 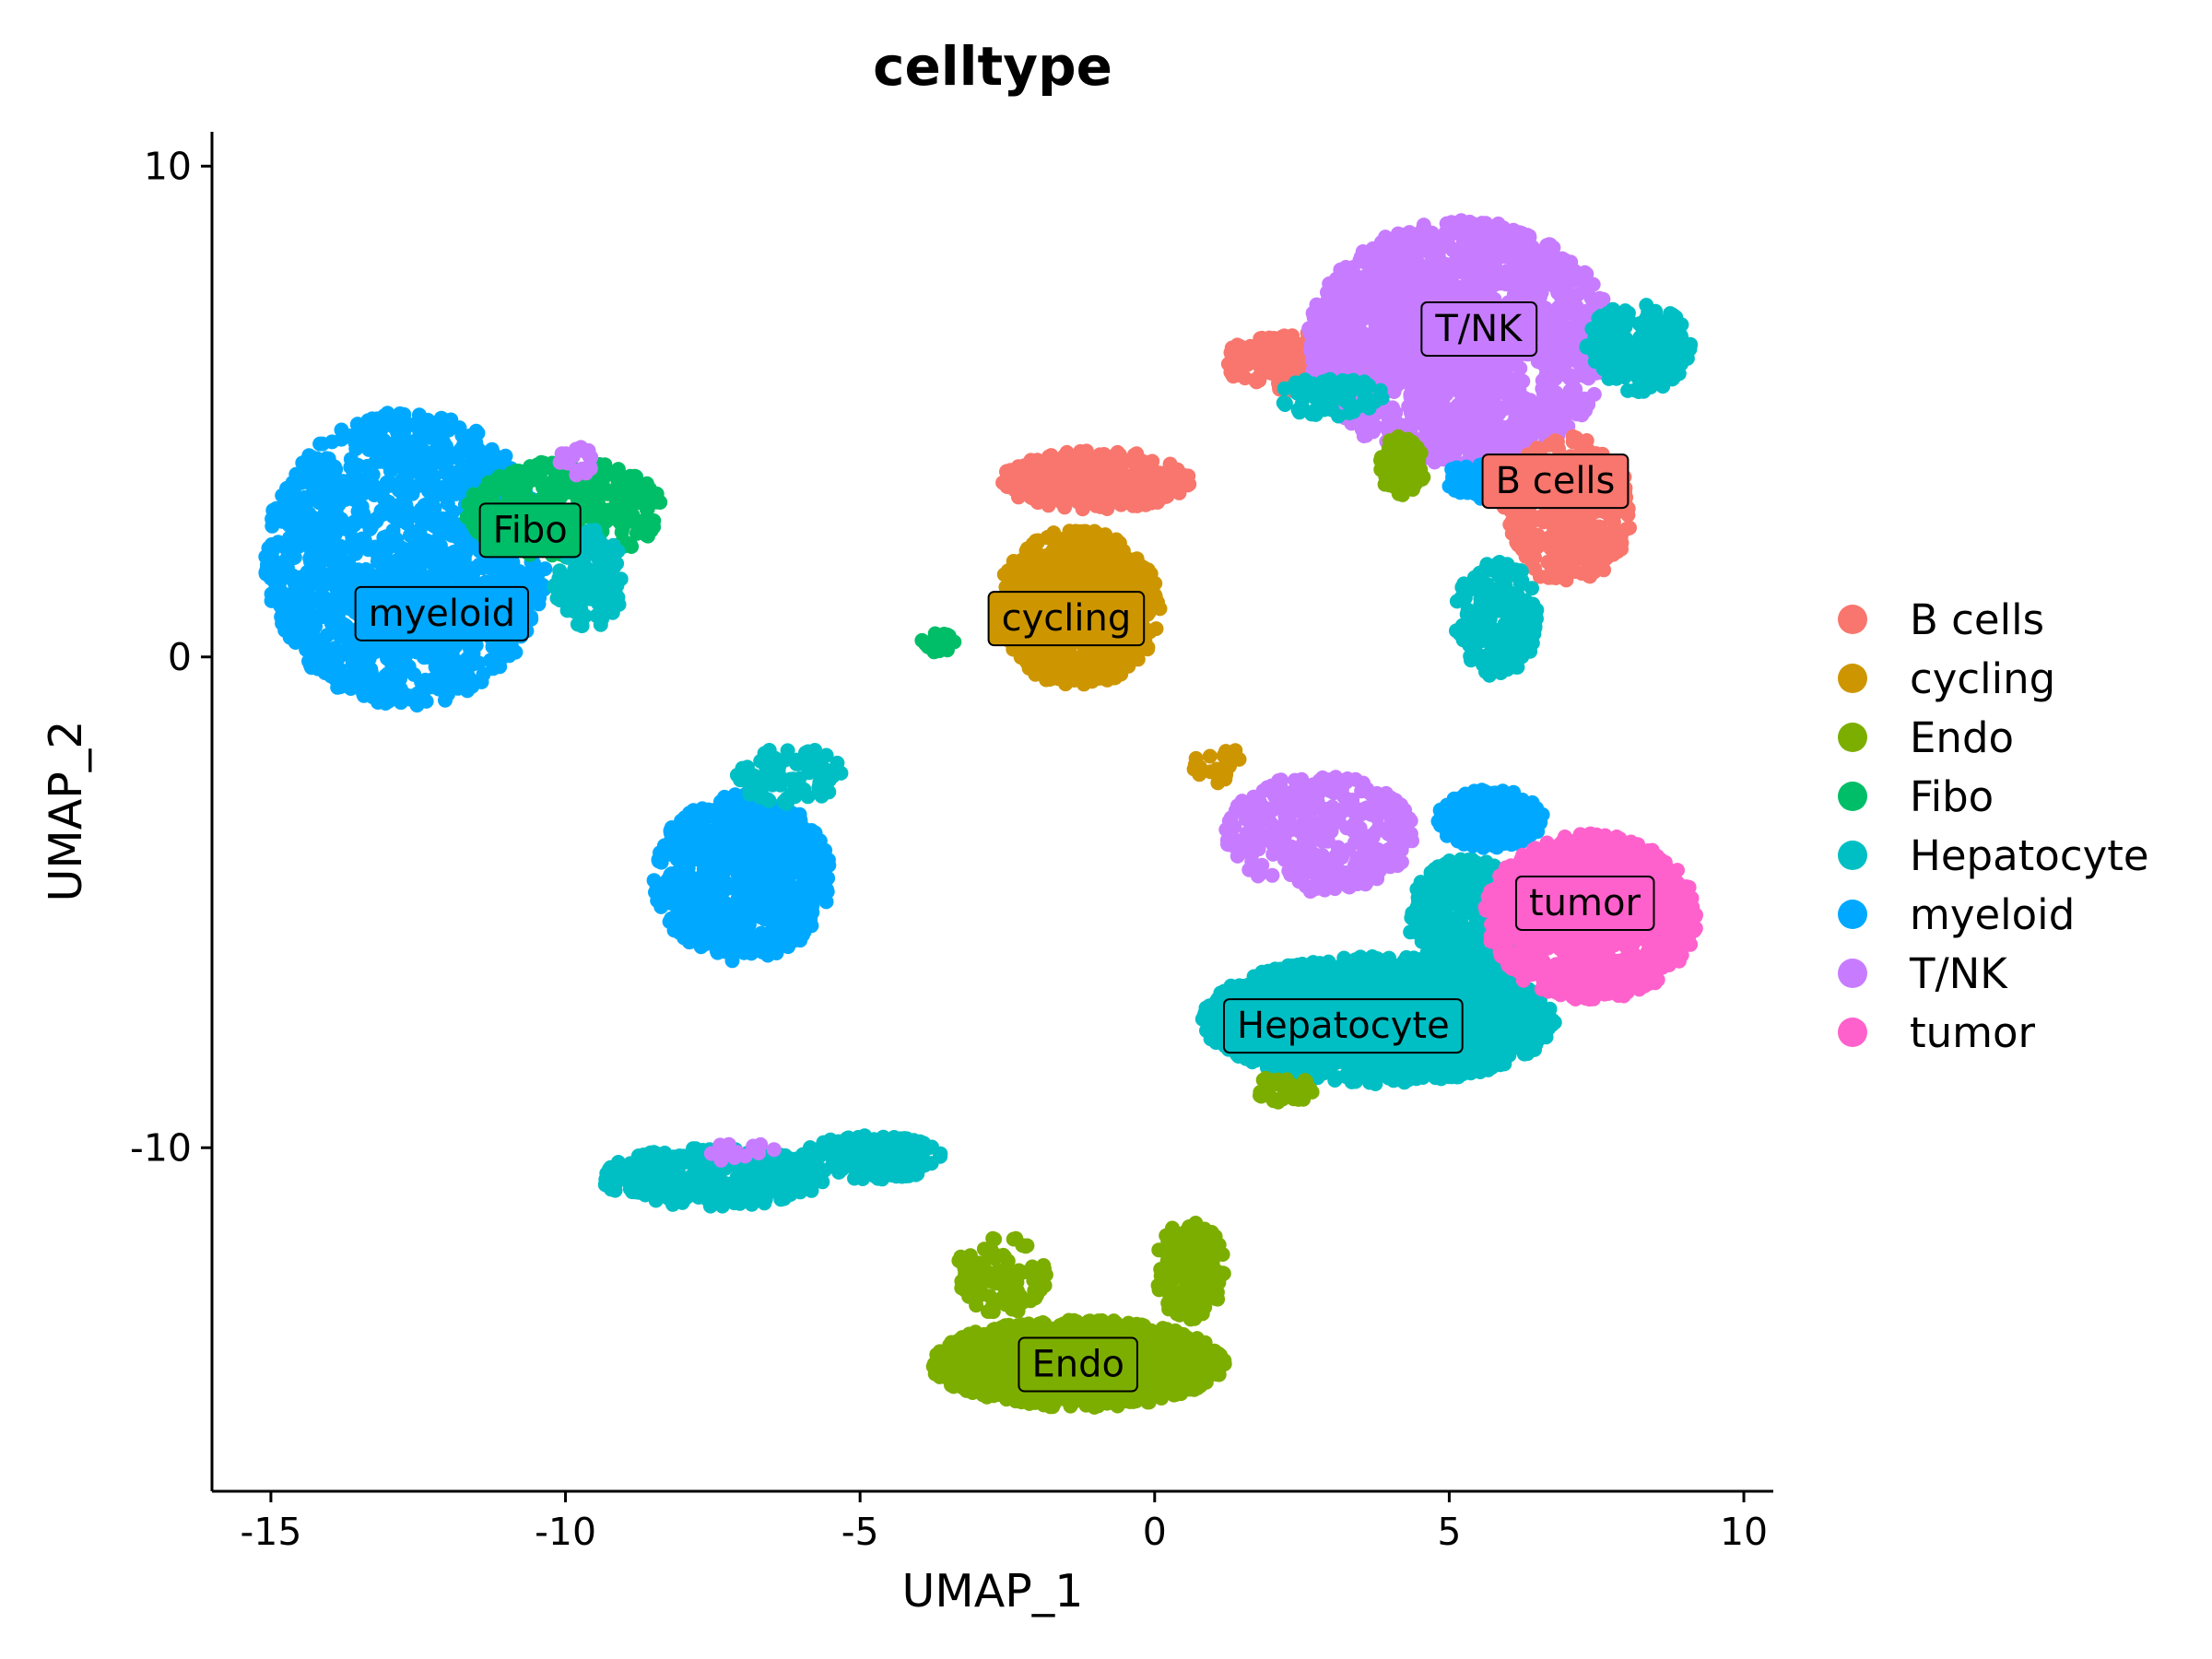 What do you see at coordinates (405, 559) in the screenshot?
I see `cluster-myeloid` at bounding box center [405, 559].